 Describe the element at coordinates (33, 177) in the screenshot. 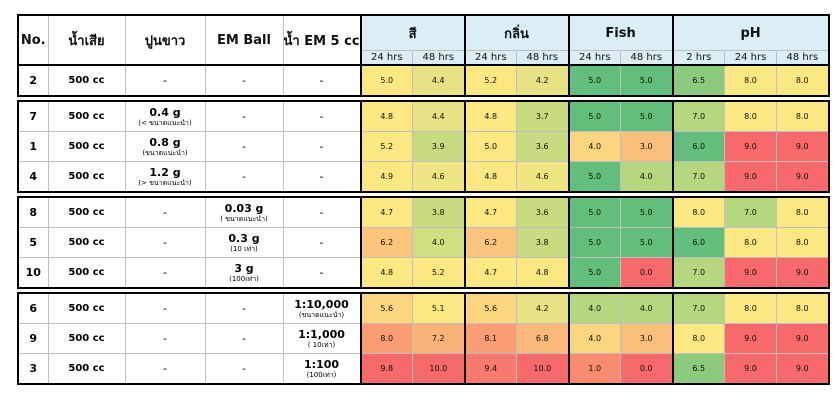

I see `row-number: 4` at that location.